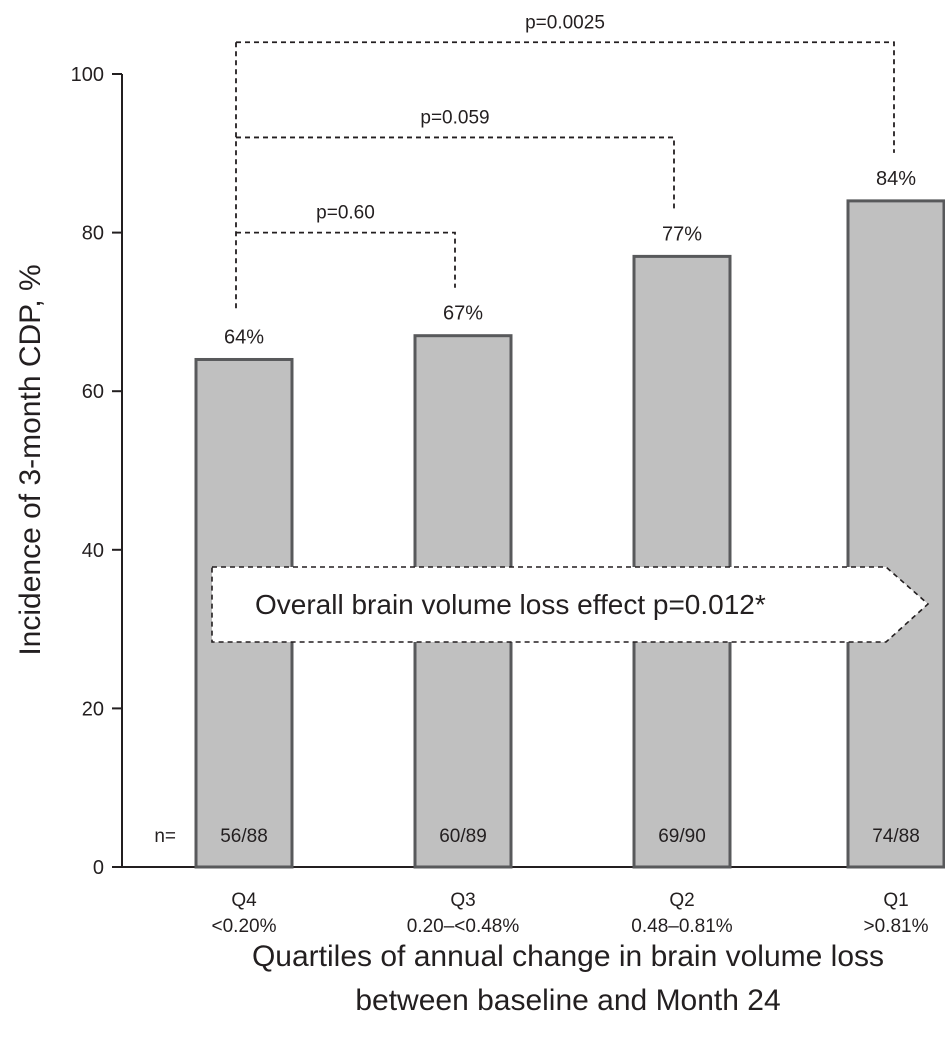  Describe the element at coordinates (682, 836) in the screenshot. I see `bar-n-label: 69/90` at that location.